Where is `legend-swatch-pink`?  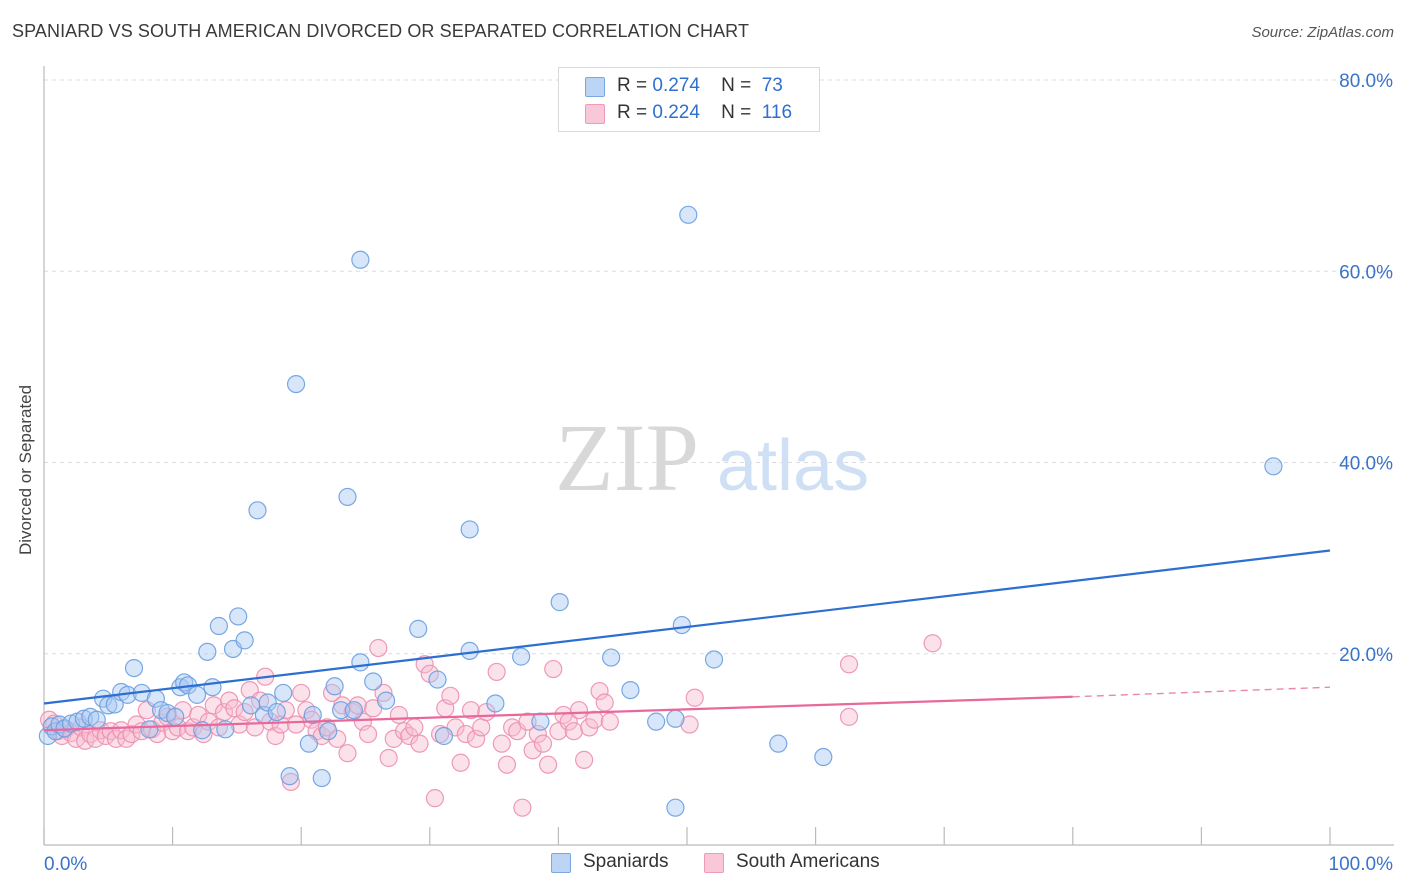
legend-swatch-pink is located at coordinates (595, 114).